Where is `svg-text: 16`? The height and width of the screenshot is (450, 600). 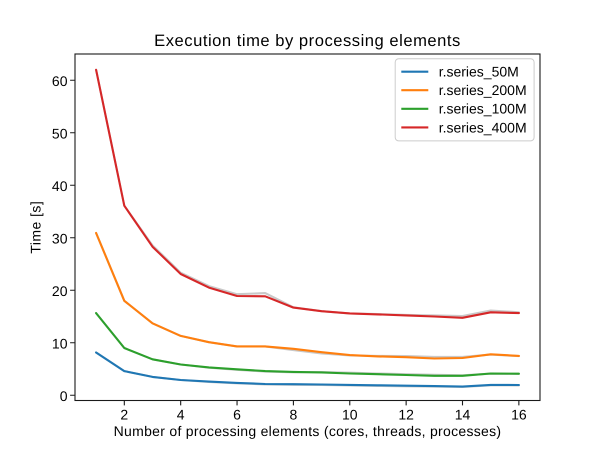
svg-text: 16 is located at coordinates (519, 415).